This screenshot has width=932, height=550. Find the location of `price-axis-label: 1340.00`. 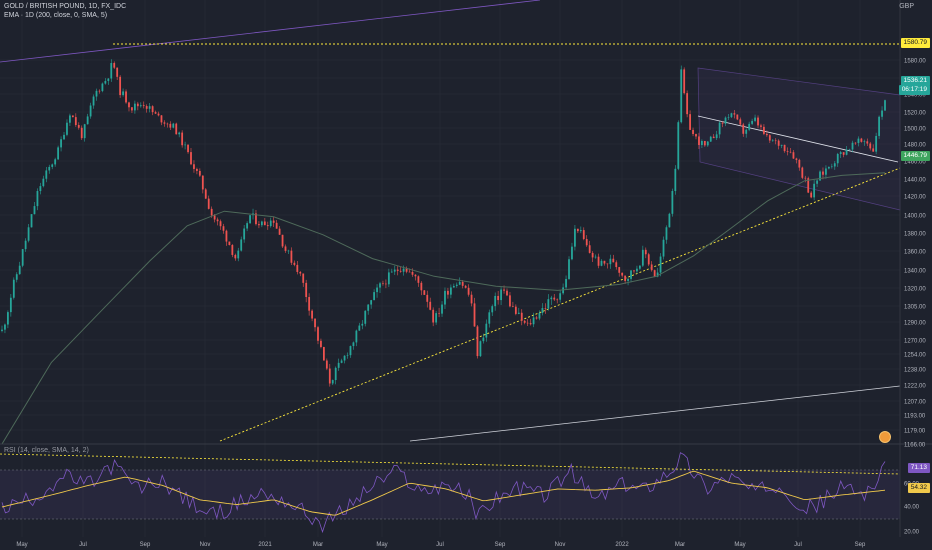

price-axis-label: 1340.00 is located at coordinates (915, 272).